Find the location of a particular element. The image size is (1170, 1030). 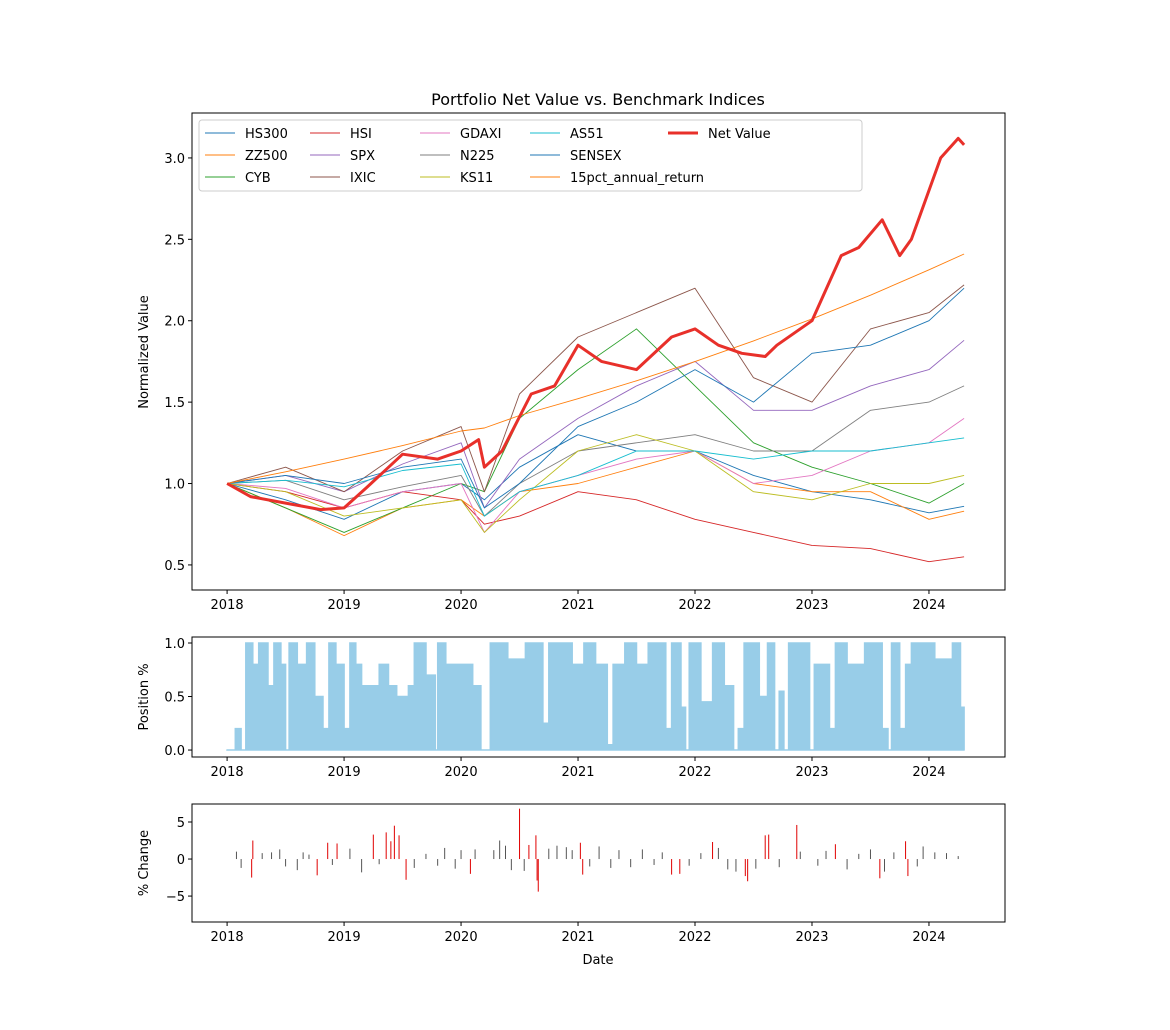

series-line-sensex is located at coordinates (596, 398).